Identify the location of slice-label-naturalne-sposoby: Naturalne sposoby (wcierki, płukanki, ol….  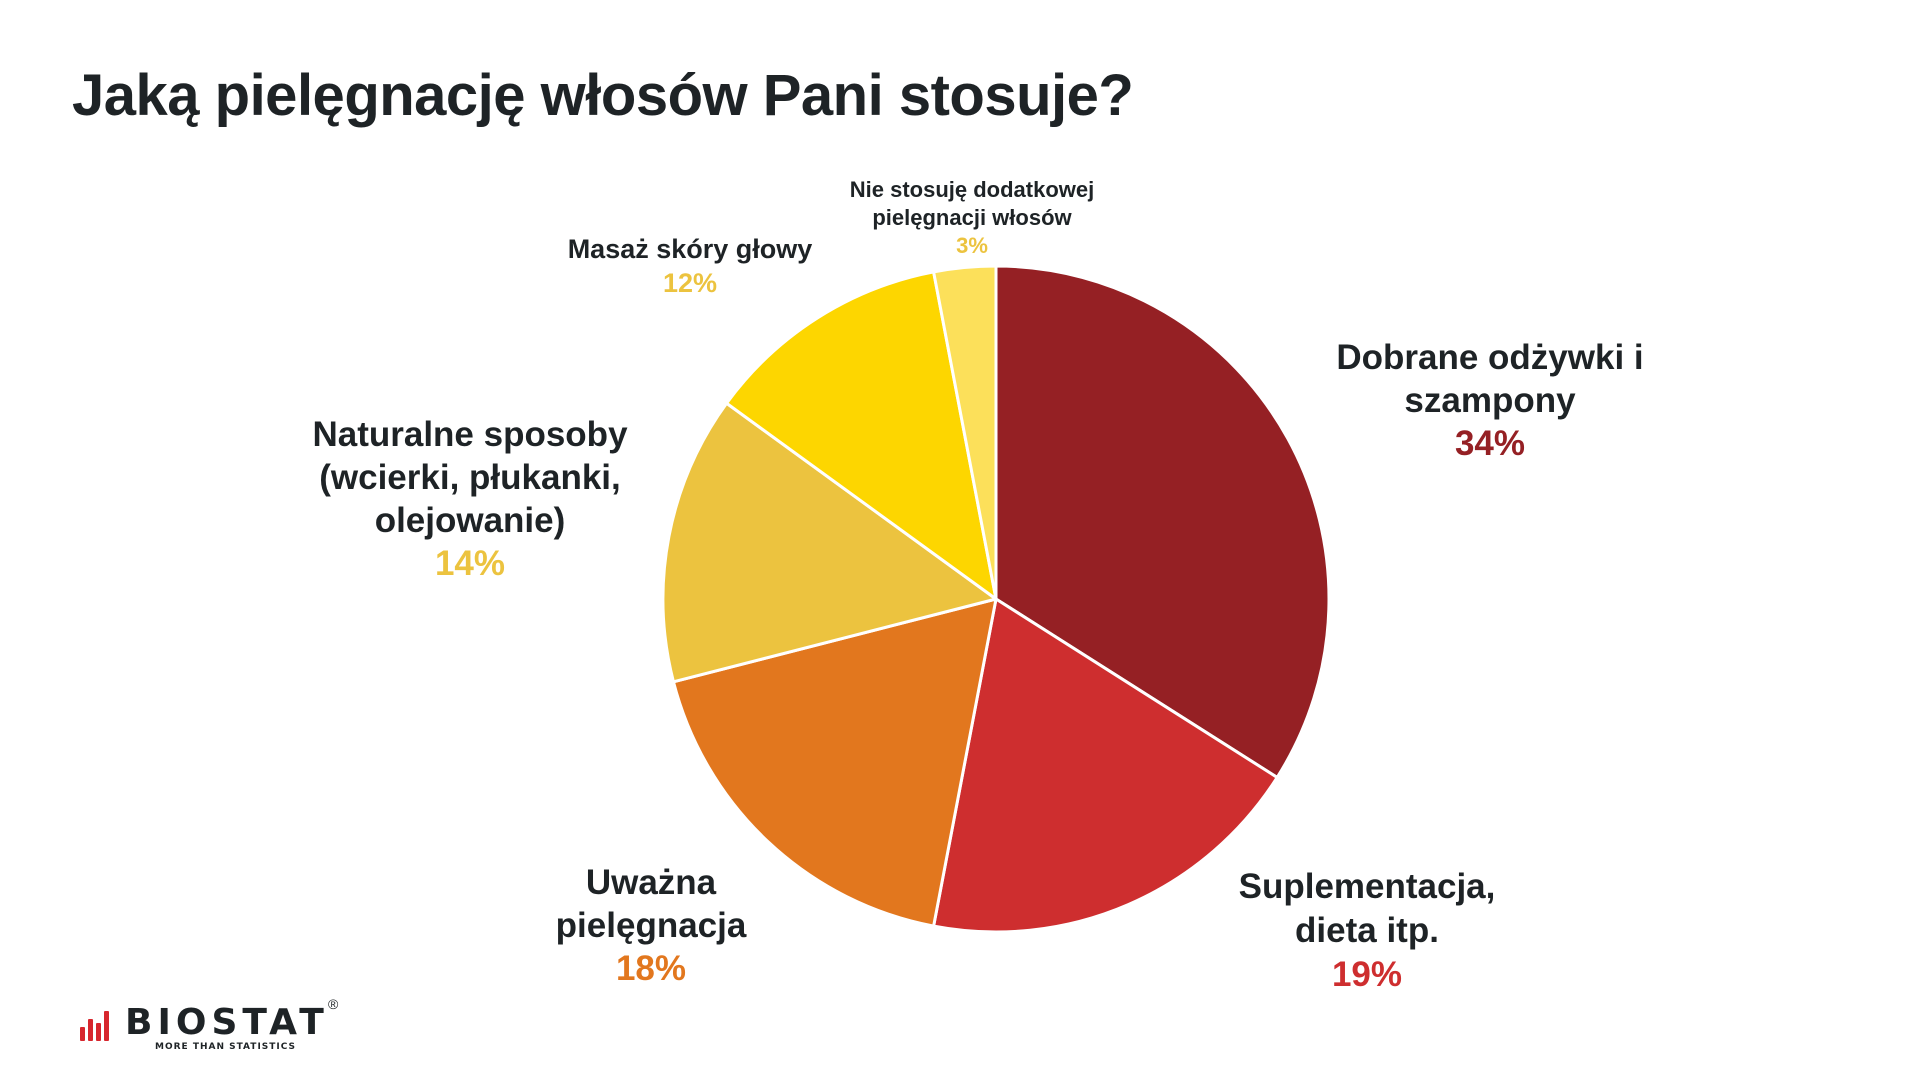
(469, 499).